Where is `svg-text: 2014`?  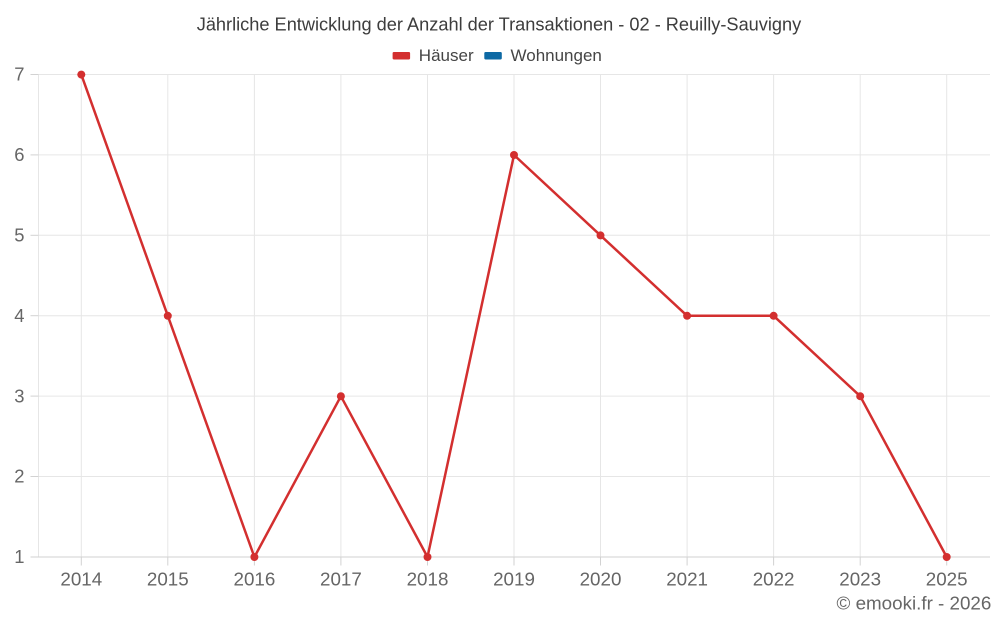 svg-text: 2014 is located at coordinates (81, 579).